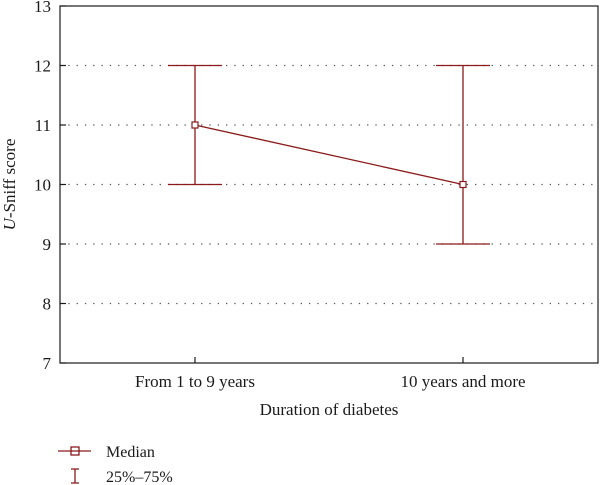 The height and width of the screenshot is (485, 600). Describe the element at coordinates (75, 451) in the screenshot. I see `legend-median-square` at that location.